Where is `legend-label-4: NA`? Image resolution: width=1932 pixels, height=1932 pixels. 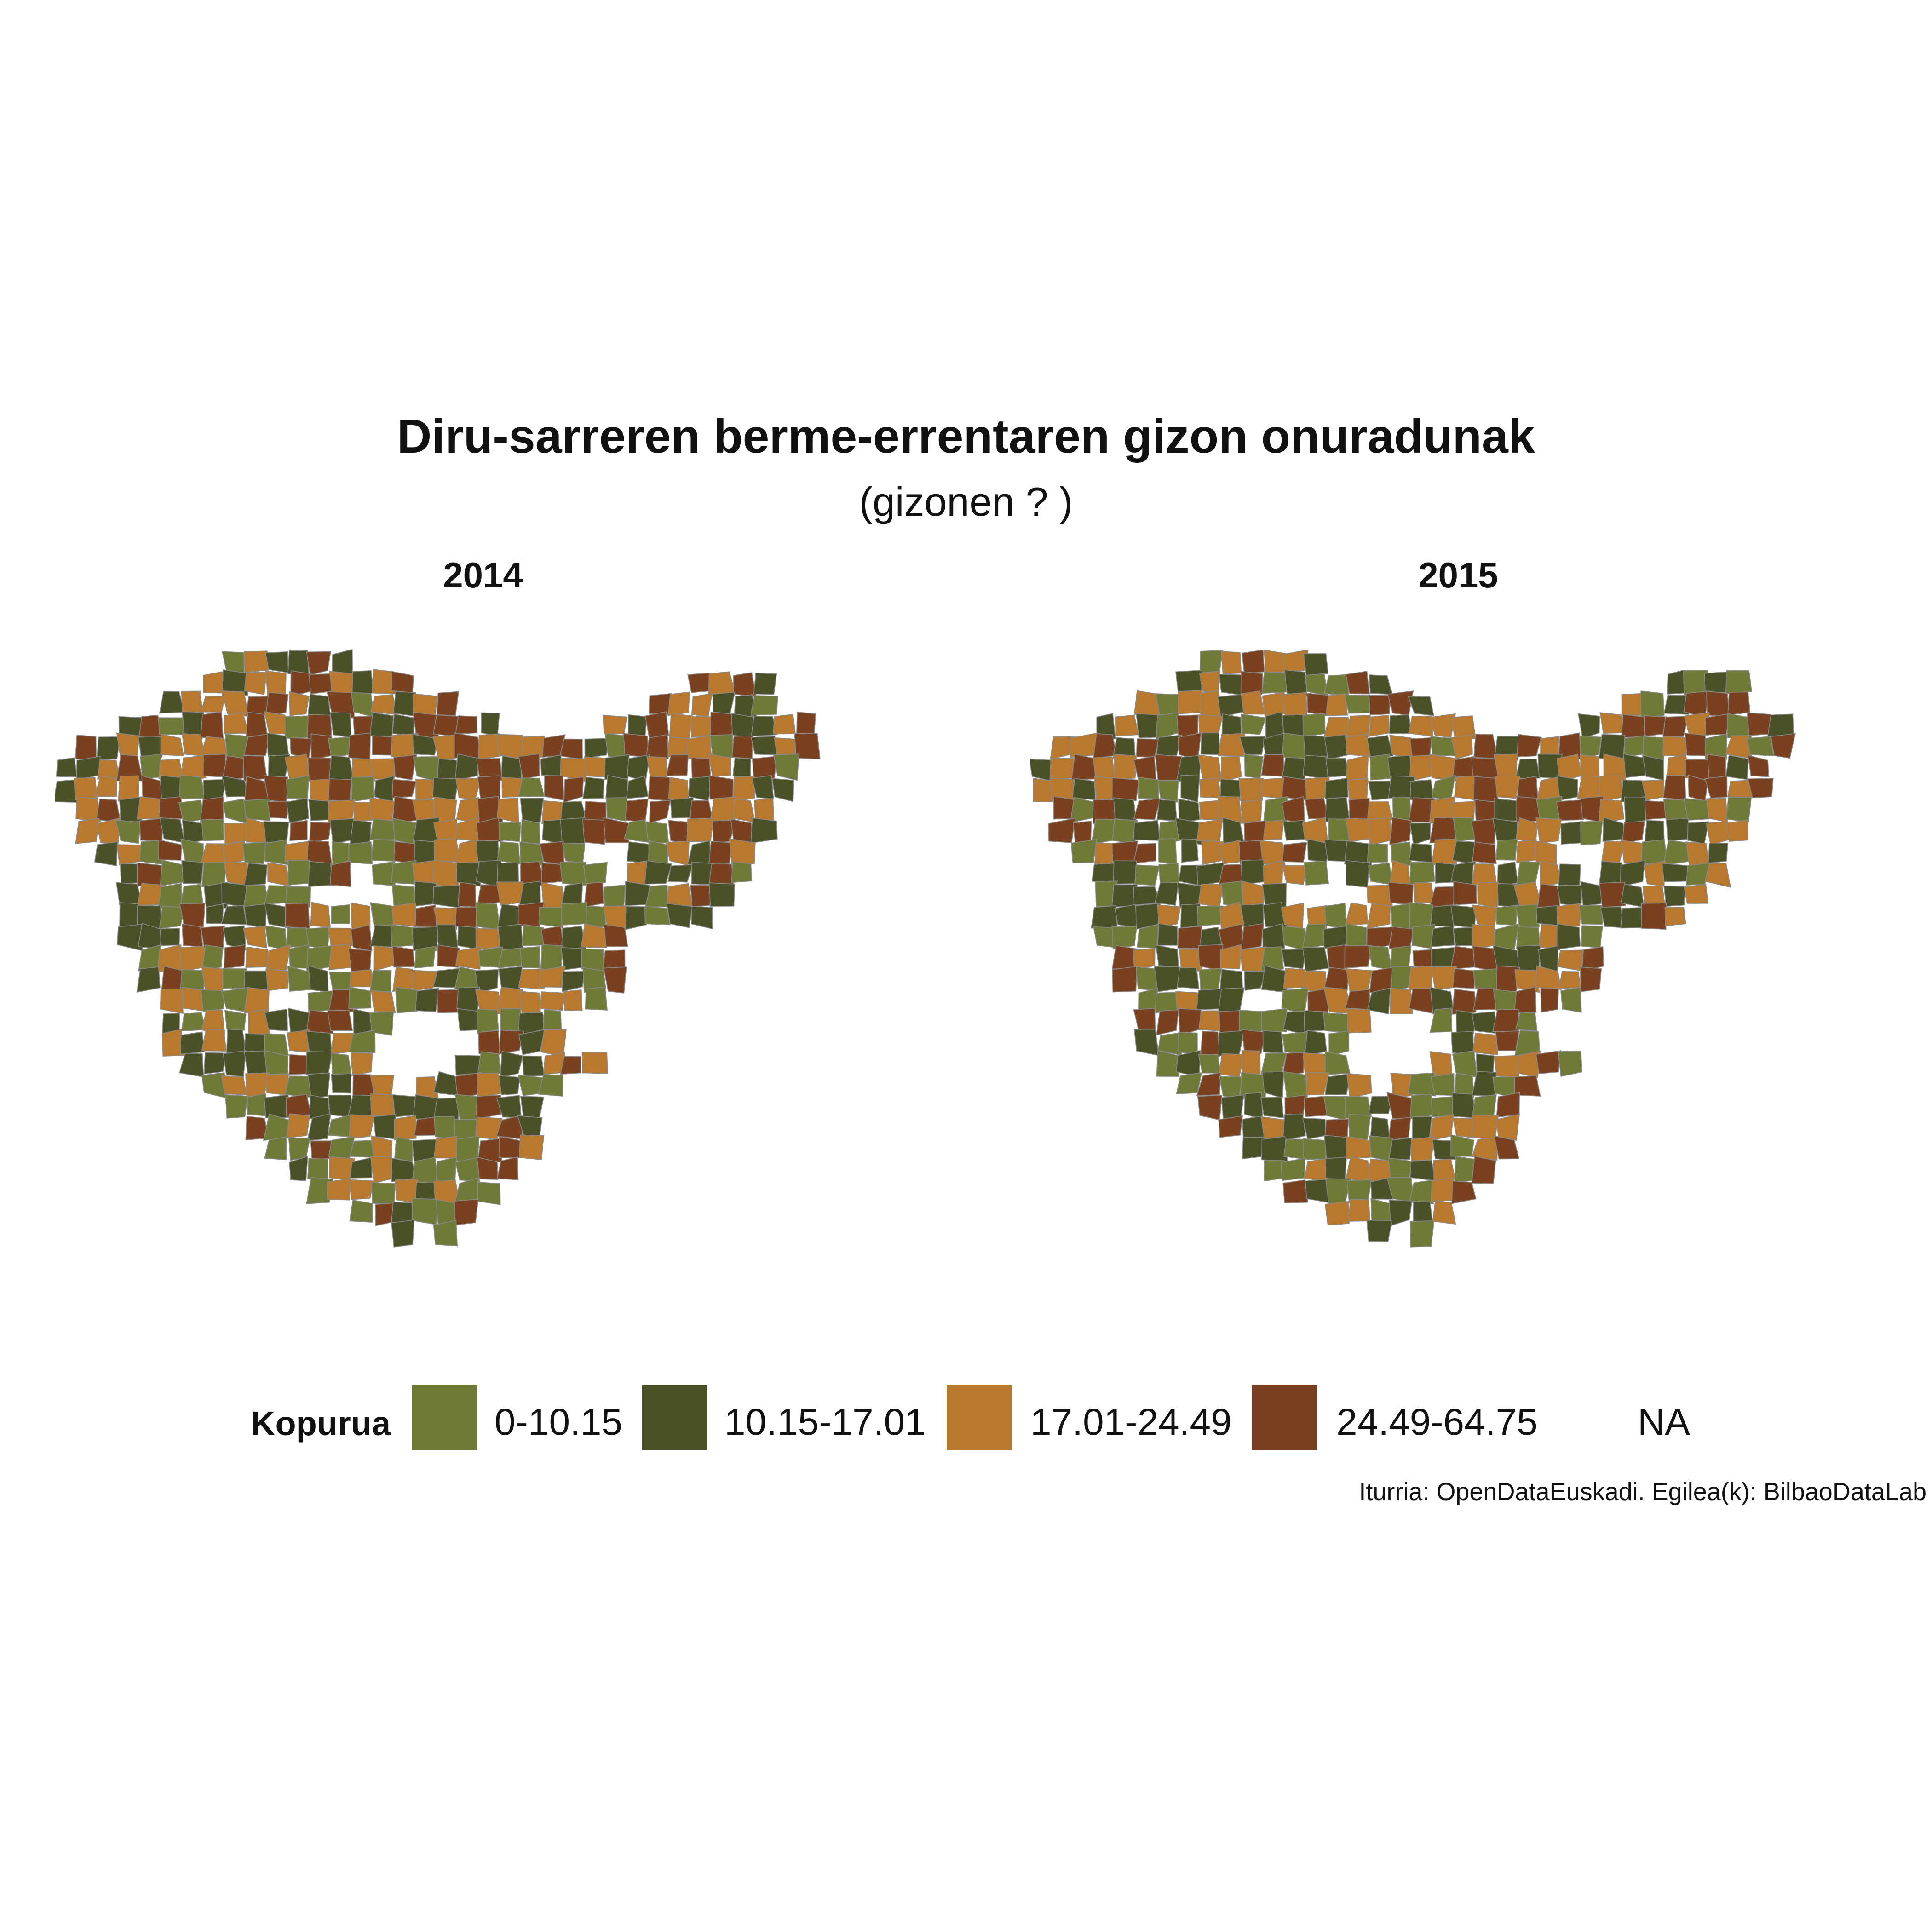
legend-label-4: NA is located at coordinates (1664, 1422).